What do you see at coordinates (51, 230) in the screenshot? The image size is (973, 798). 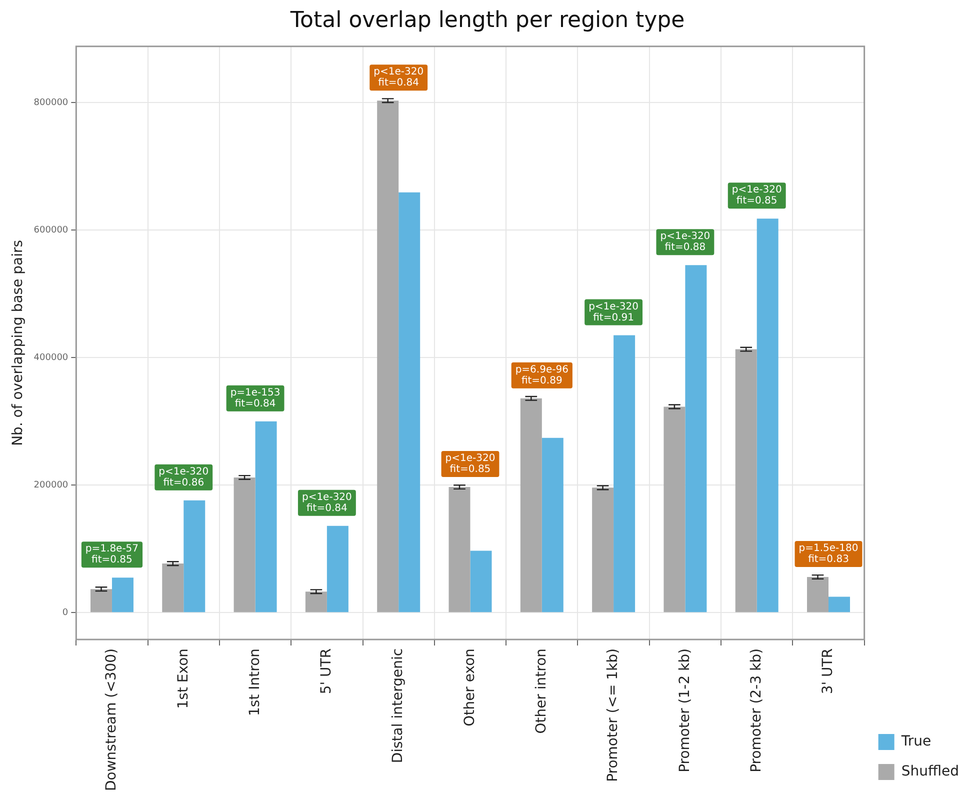 I see `y-tick-label: 600000` at bounding box center [51, 230].